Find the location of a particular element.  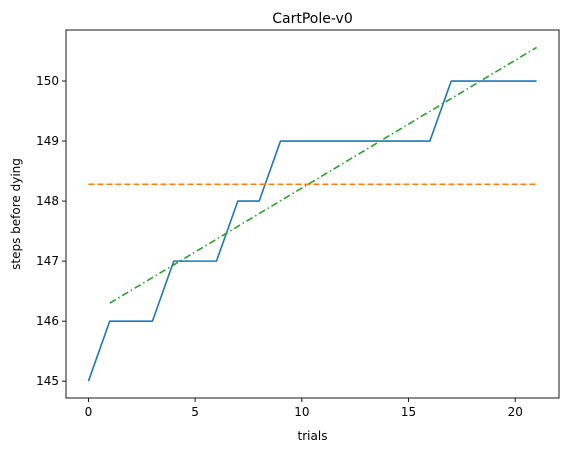

x-tick-label: 0 is located at coordinates (89, 412).